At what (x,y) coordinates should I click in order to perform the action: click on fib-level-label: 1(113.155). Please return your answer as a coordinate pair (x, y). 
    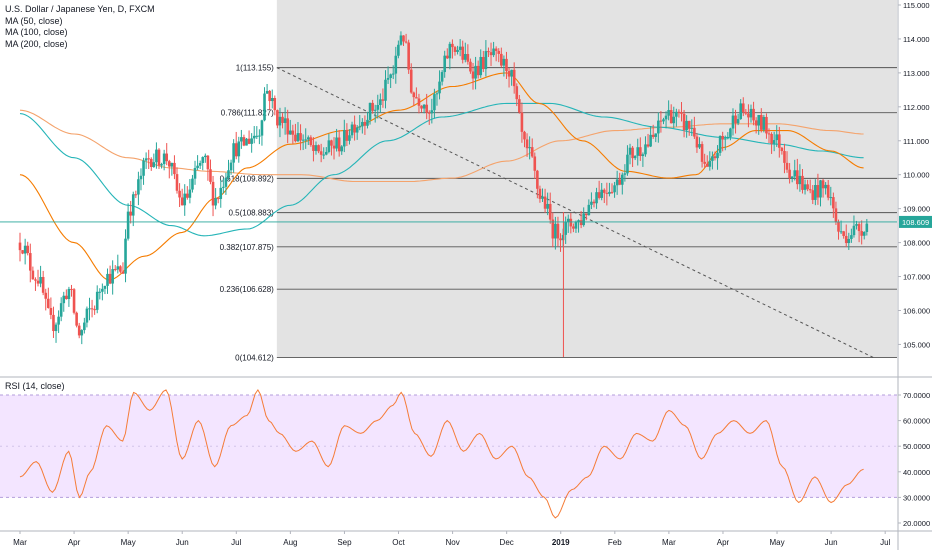
    Looking at the image, I should click on (255, 68).